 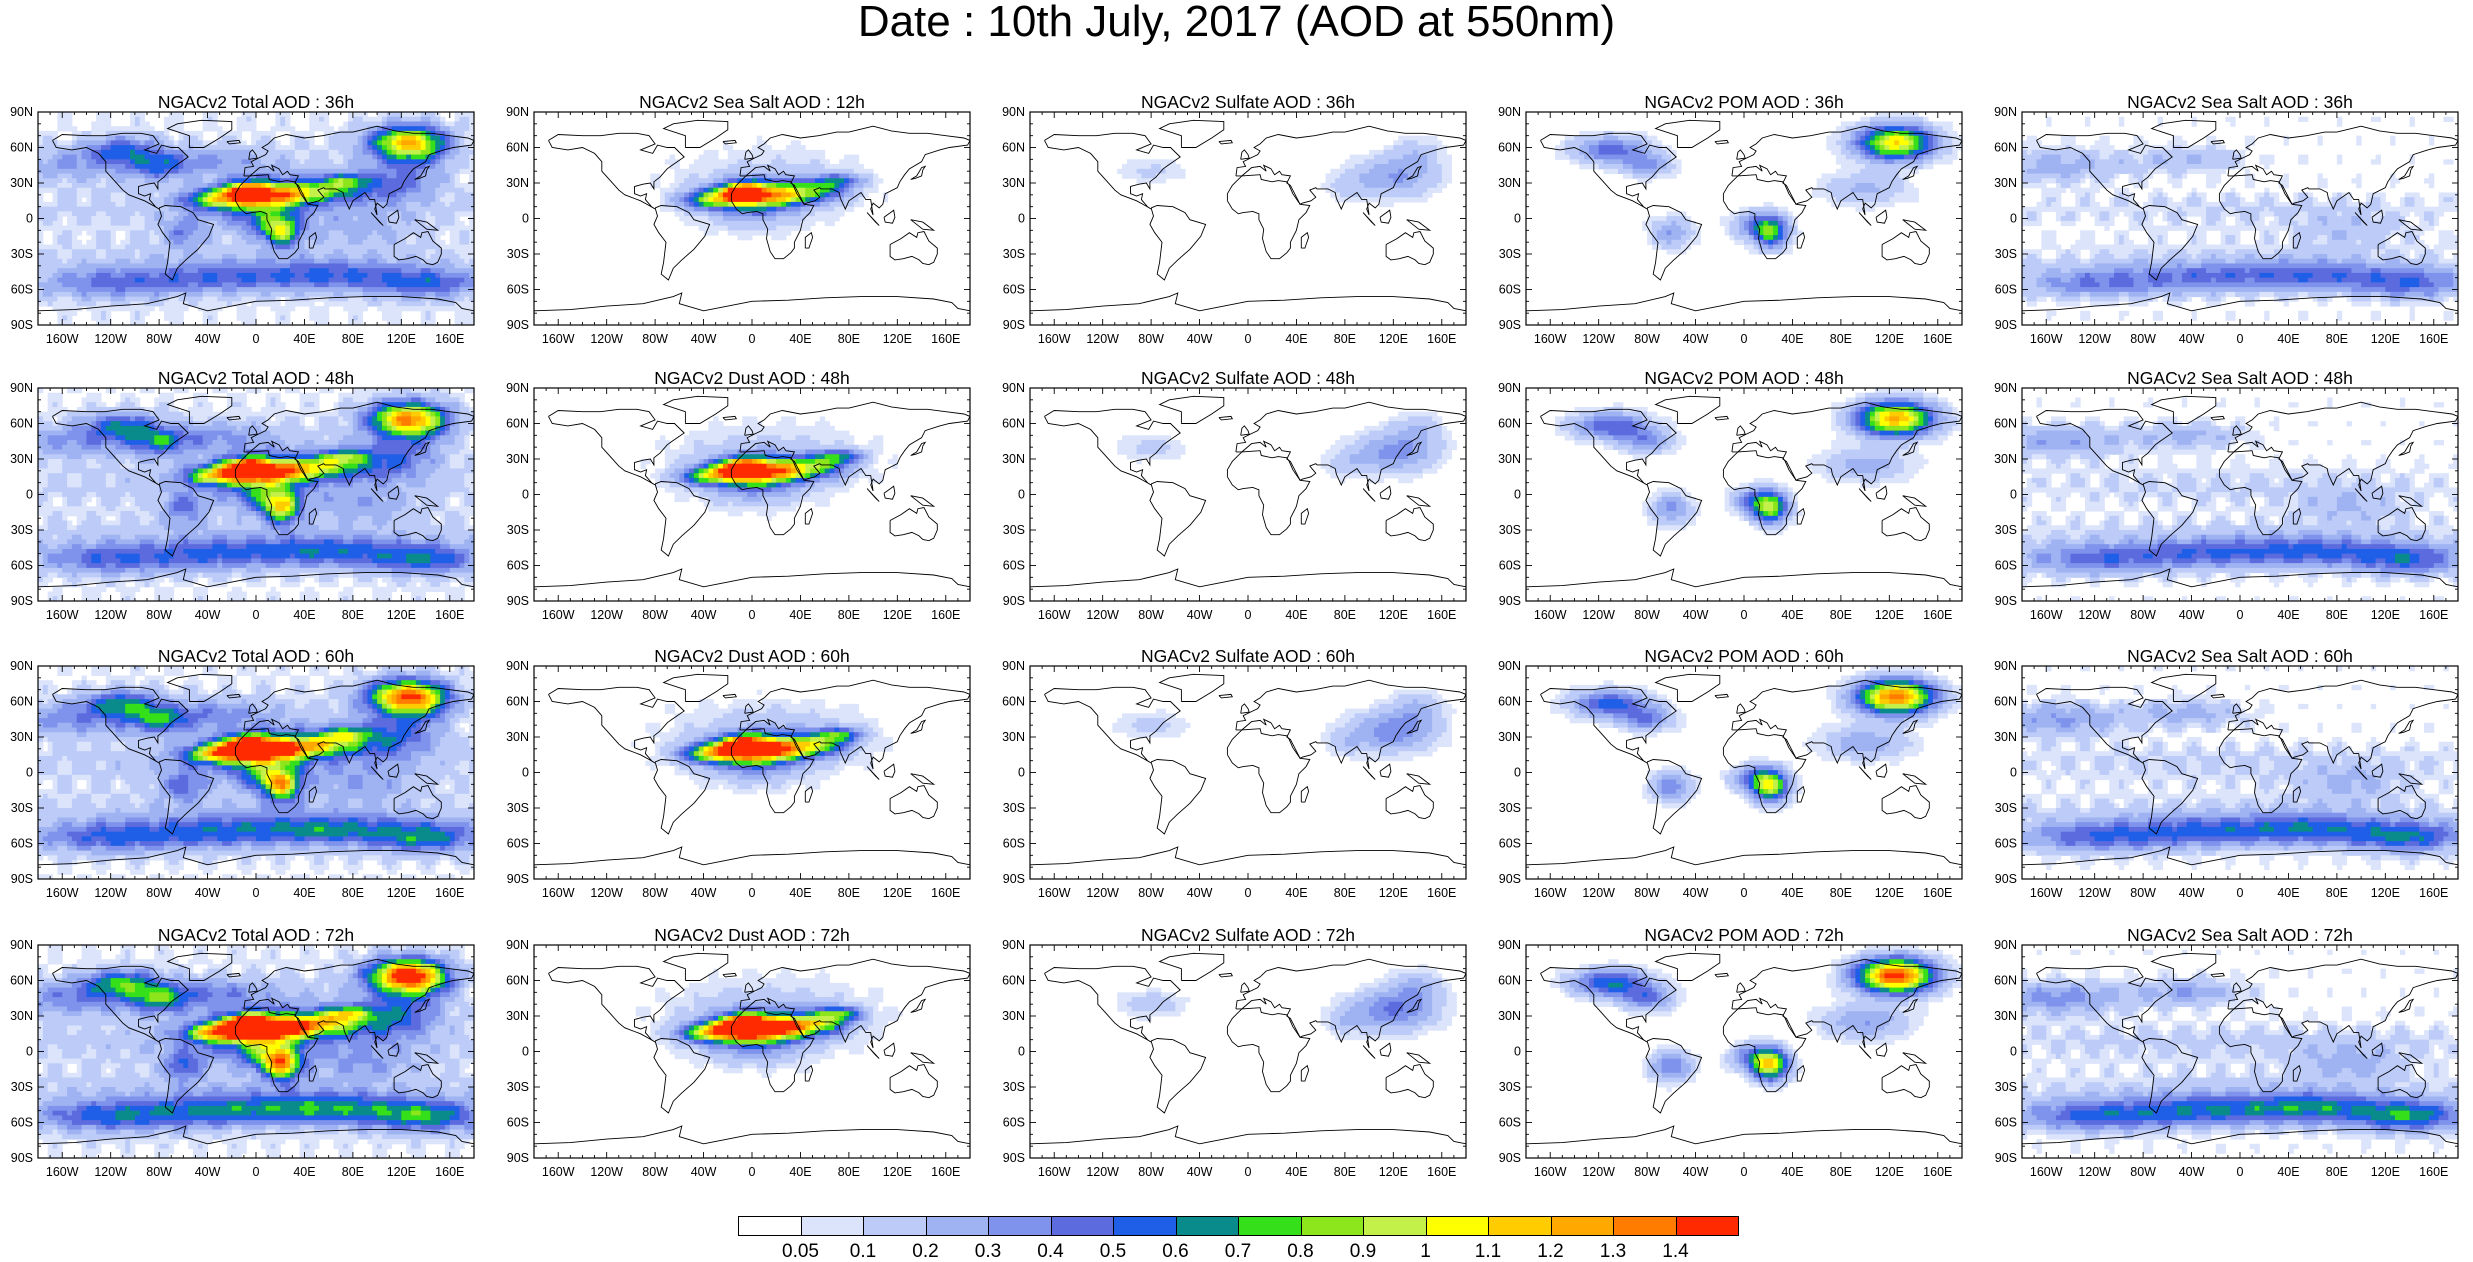 What do you see at coordinates (2240, 935) in the screenshot?
I see `panel-title: NGACv2 Sea Salt AOD : 72h` at bounding box center [2240, 935].